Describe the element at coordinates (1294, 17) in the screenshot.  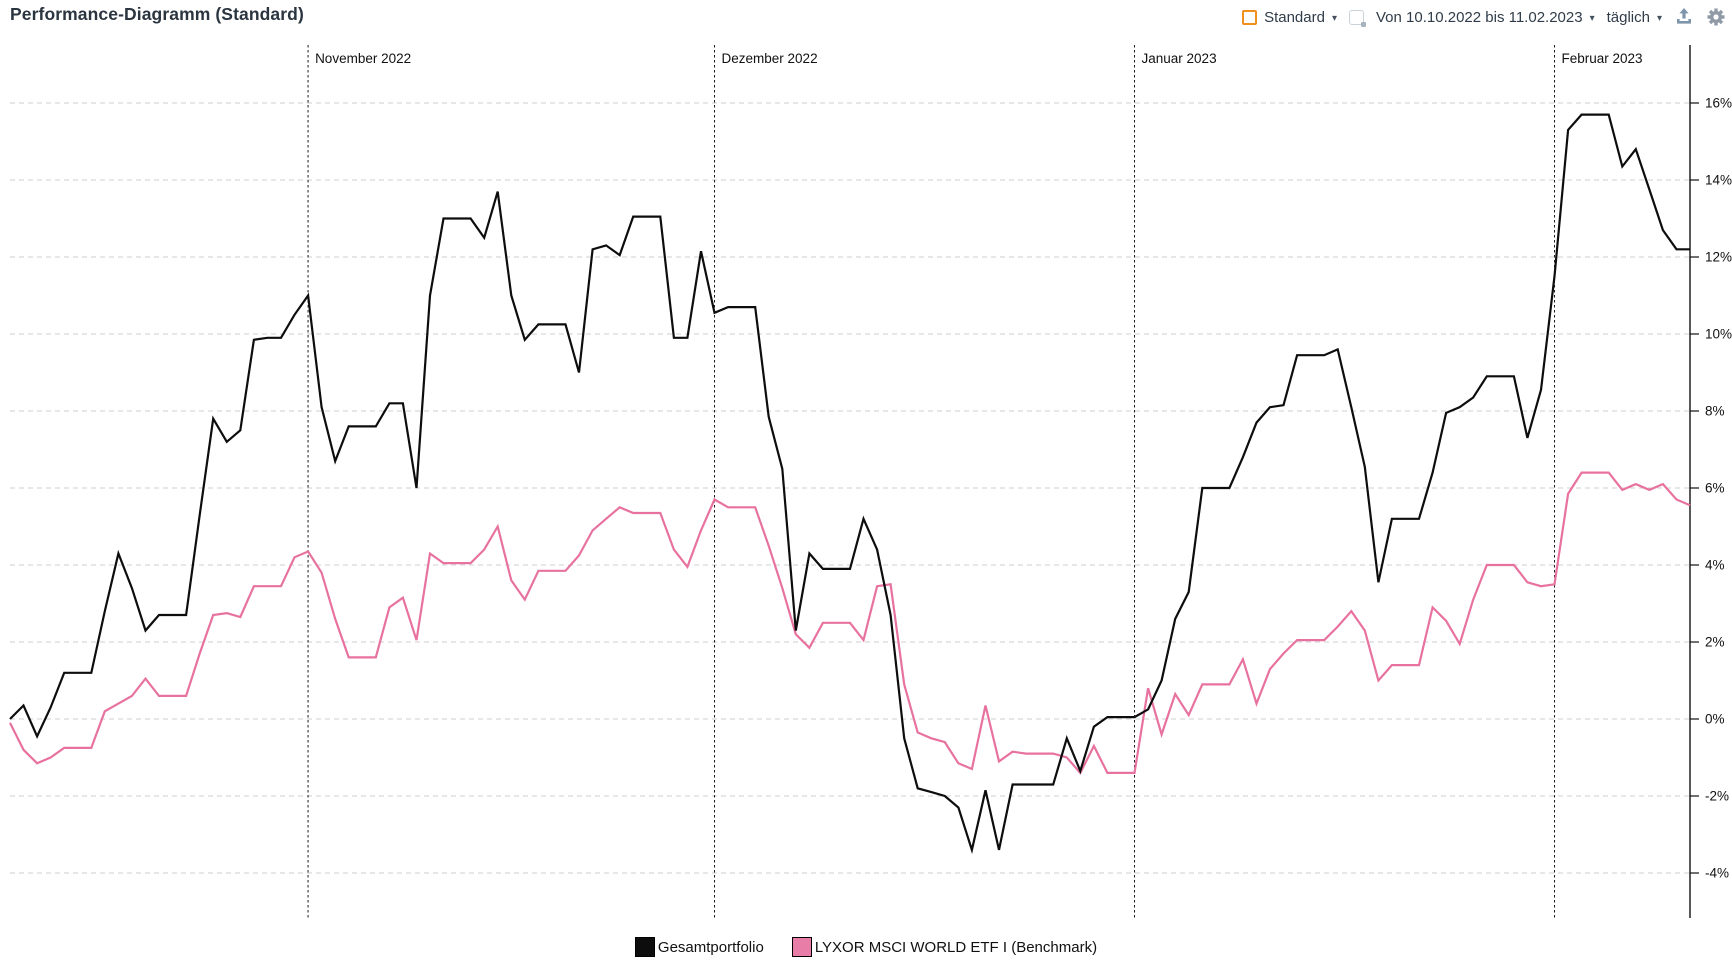
I see `layout-select-label: Standard` at that location.